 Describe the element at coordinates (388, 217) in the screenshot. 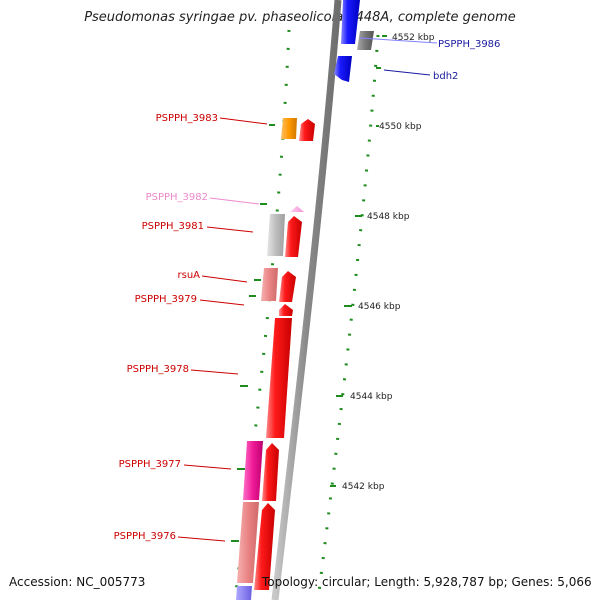

I see `scale-label-4548: 4548 kbp` at that location.